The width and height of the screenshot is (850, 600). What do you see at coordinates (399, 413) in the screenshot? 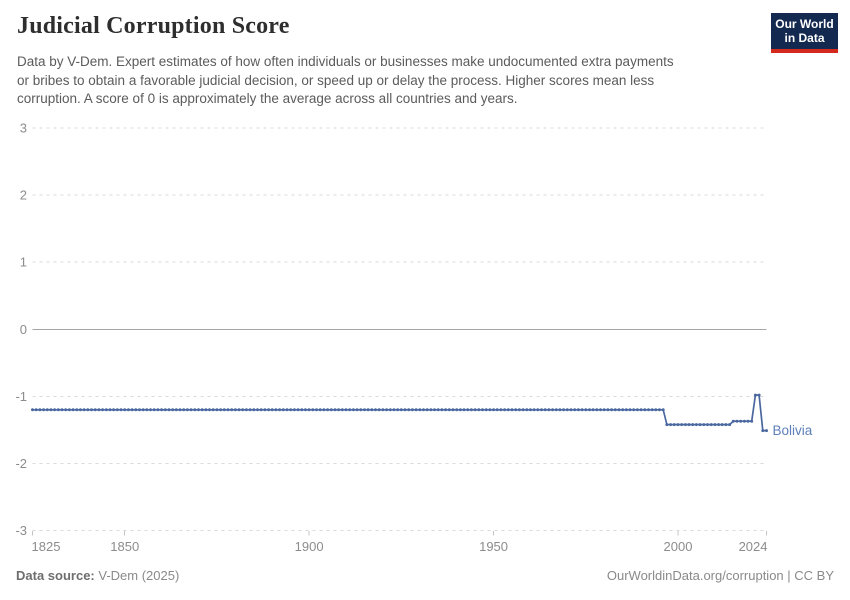
I see `line-bolivia` at bounding box center [399, 413].